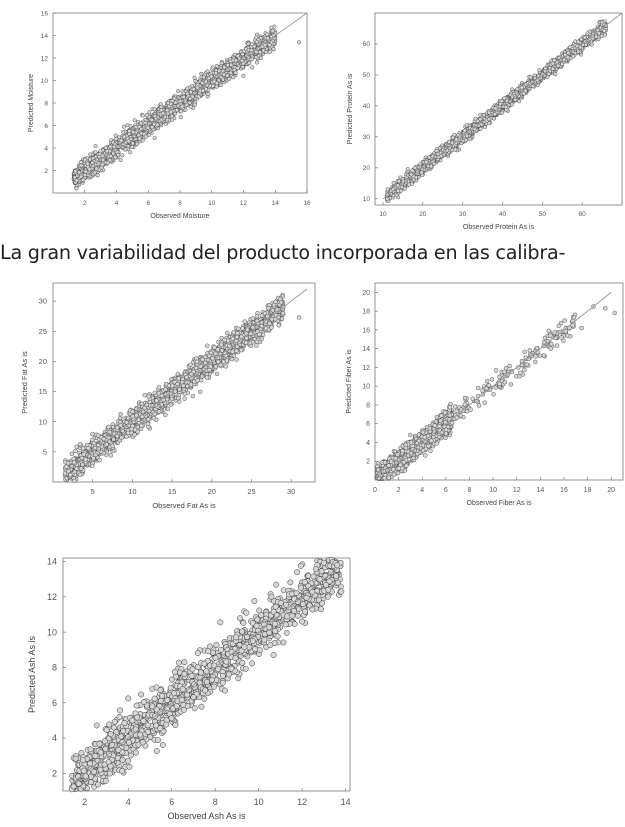 The height and width of the screenshot is (827, 625). Describe the element at coordinates (45, 36) in the screenshot. I see `y-tick-label: 14` at that location.